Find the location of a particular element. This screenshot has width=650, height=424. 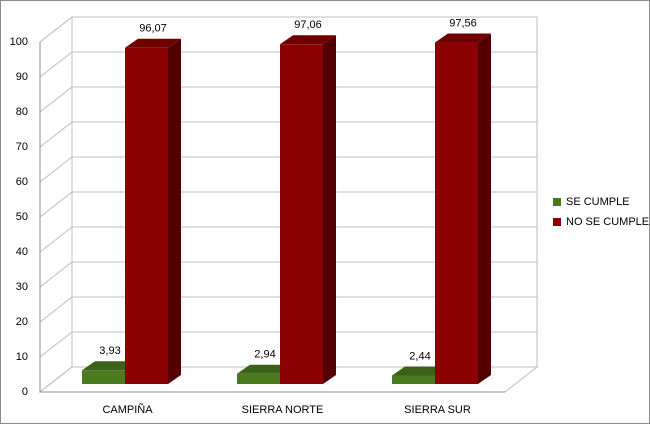

y-tick-label: 50 is located at coordinates (22, 217).